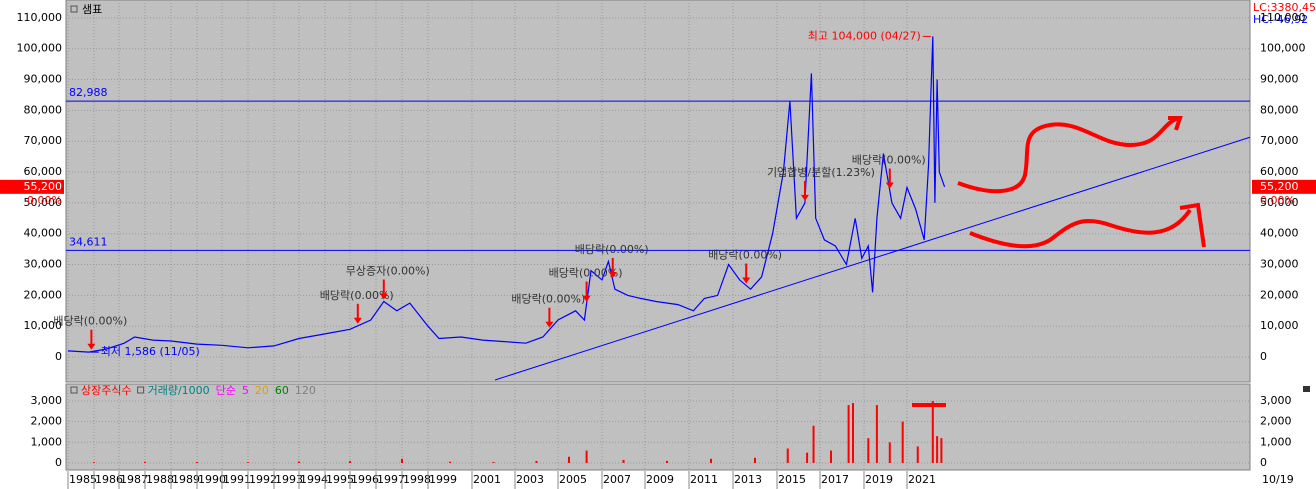 The image size is (1316, 489). Describe the element at coordinates (443, 479) in the screenshot. I see `x-tick-label: 1999` at that location.